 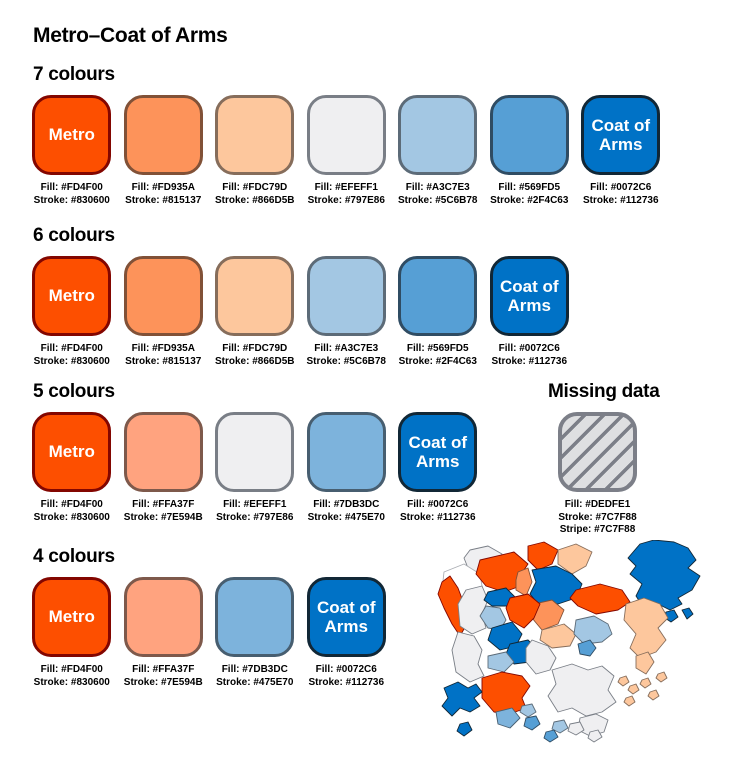 What do you see at coordinates (597, 529) in the screenshot?
I see `stripe-caption: Stripe: #7C7F88` at bounding box center [597, 529].